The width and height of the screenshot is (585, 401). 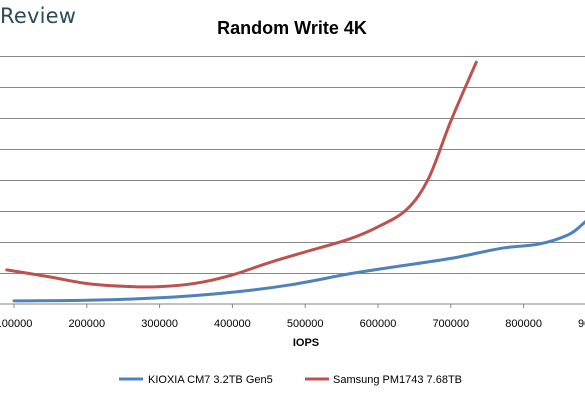 What do you see at coordinates (378, 324) in the screenshot?
I see `x-tick-label: 600000` at bounding box center [378, 324].